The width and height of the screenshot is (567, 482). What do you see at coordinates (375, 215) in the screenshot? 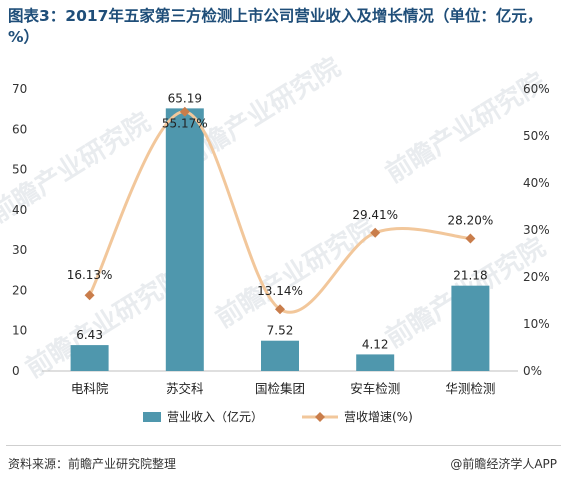
I see `line-value-label: 29.41%` at bounding box center [375, 215].